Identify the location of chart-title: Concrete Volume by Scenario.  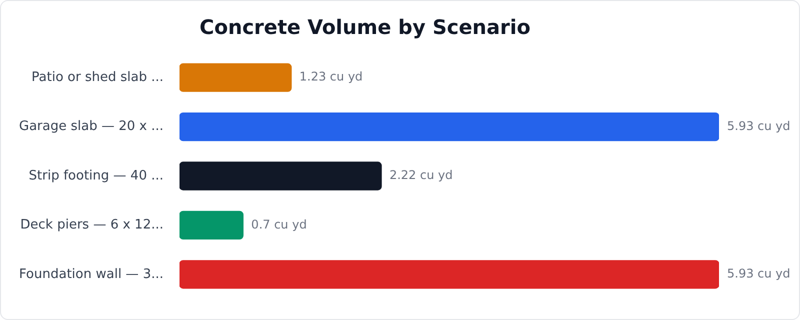
(365, 27).